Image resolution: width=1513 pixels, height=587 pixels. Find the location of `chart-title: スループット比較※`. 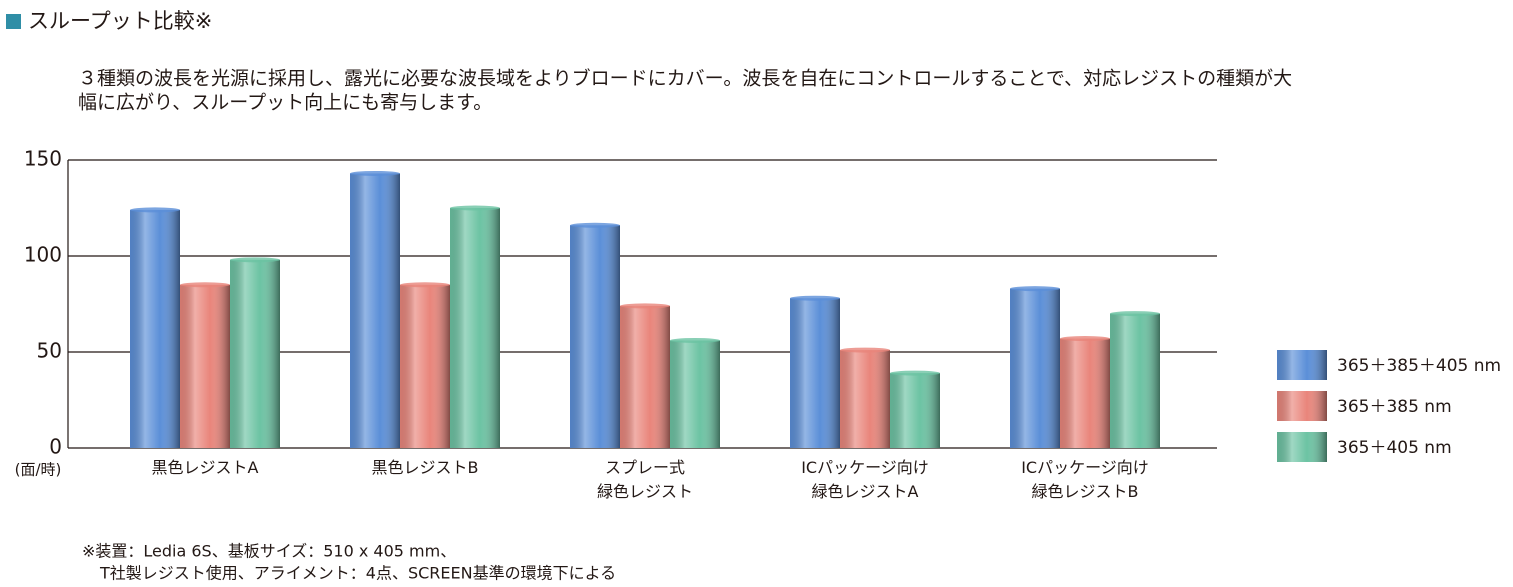

chart-title: スループット比較※ is located at coordinates (120, 21).